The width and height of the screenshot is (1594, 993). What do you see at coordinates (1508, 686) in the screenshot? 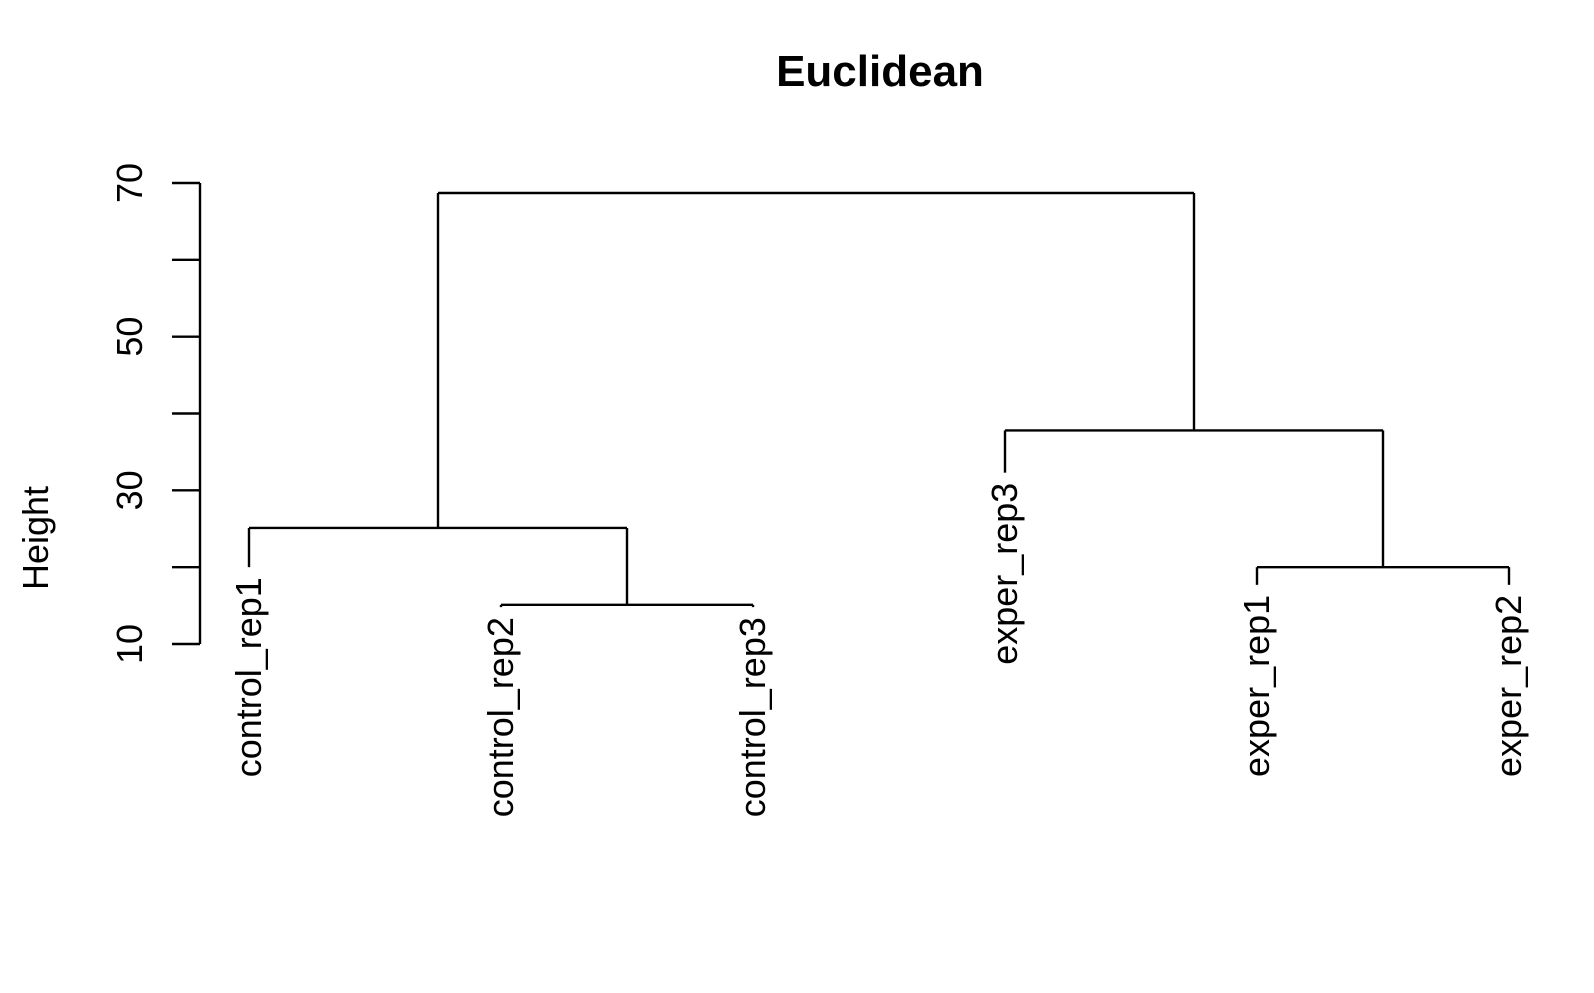
I see `leaf-label: exper_rep2` at bounding box center [1508, 686].